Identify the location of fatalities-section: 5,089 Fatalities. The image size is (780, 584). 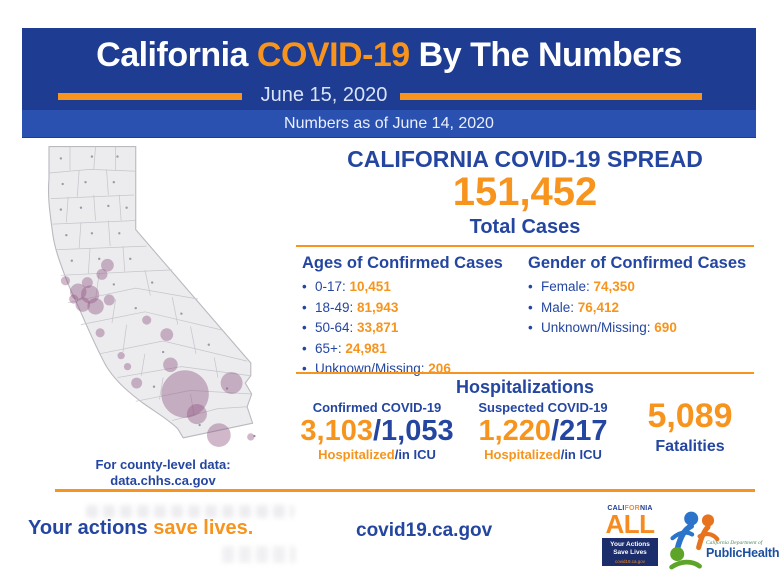
(690, 427).